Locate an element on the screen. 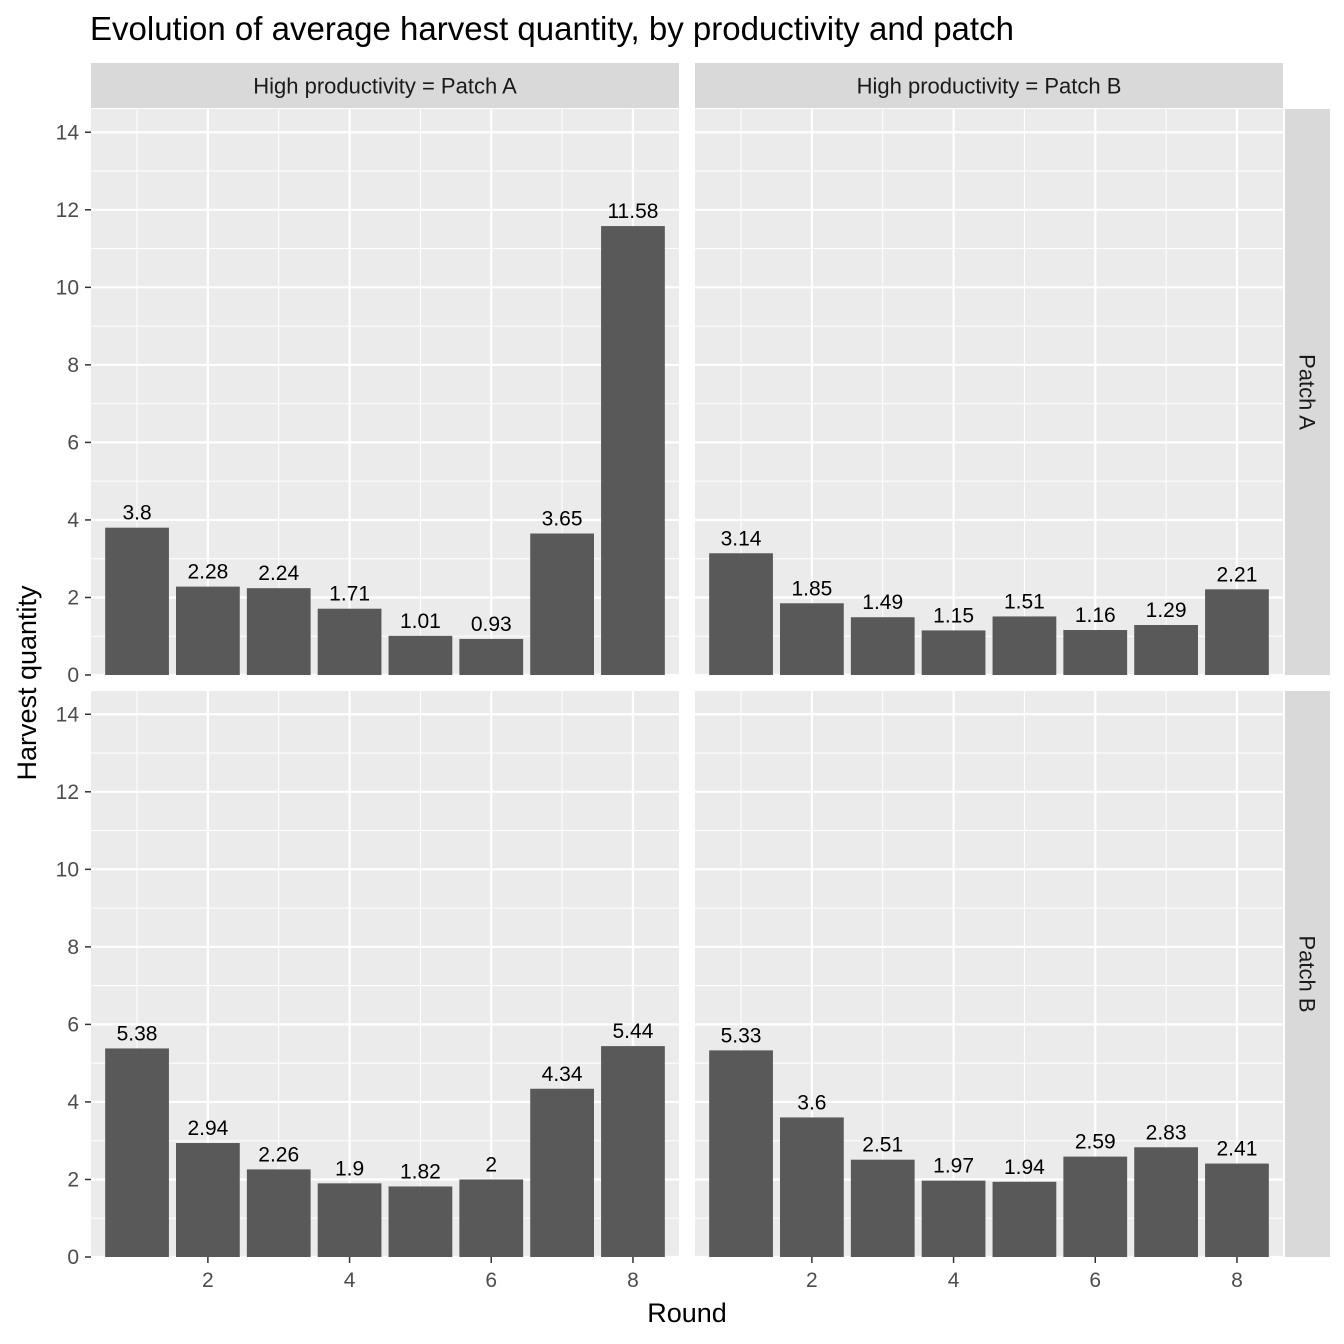 This screenshot has height=1344, width=1344. column-strip: High productivity = Patch A is located at coordinates (385, 85).